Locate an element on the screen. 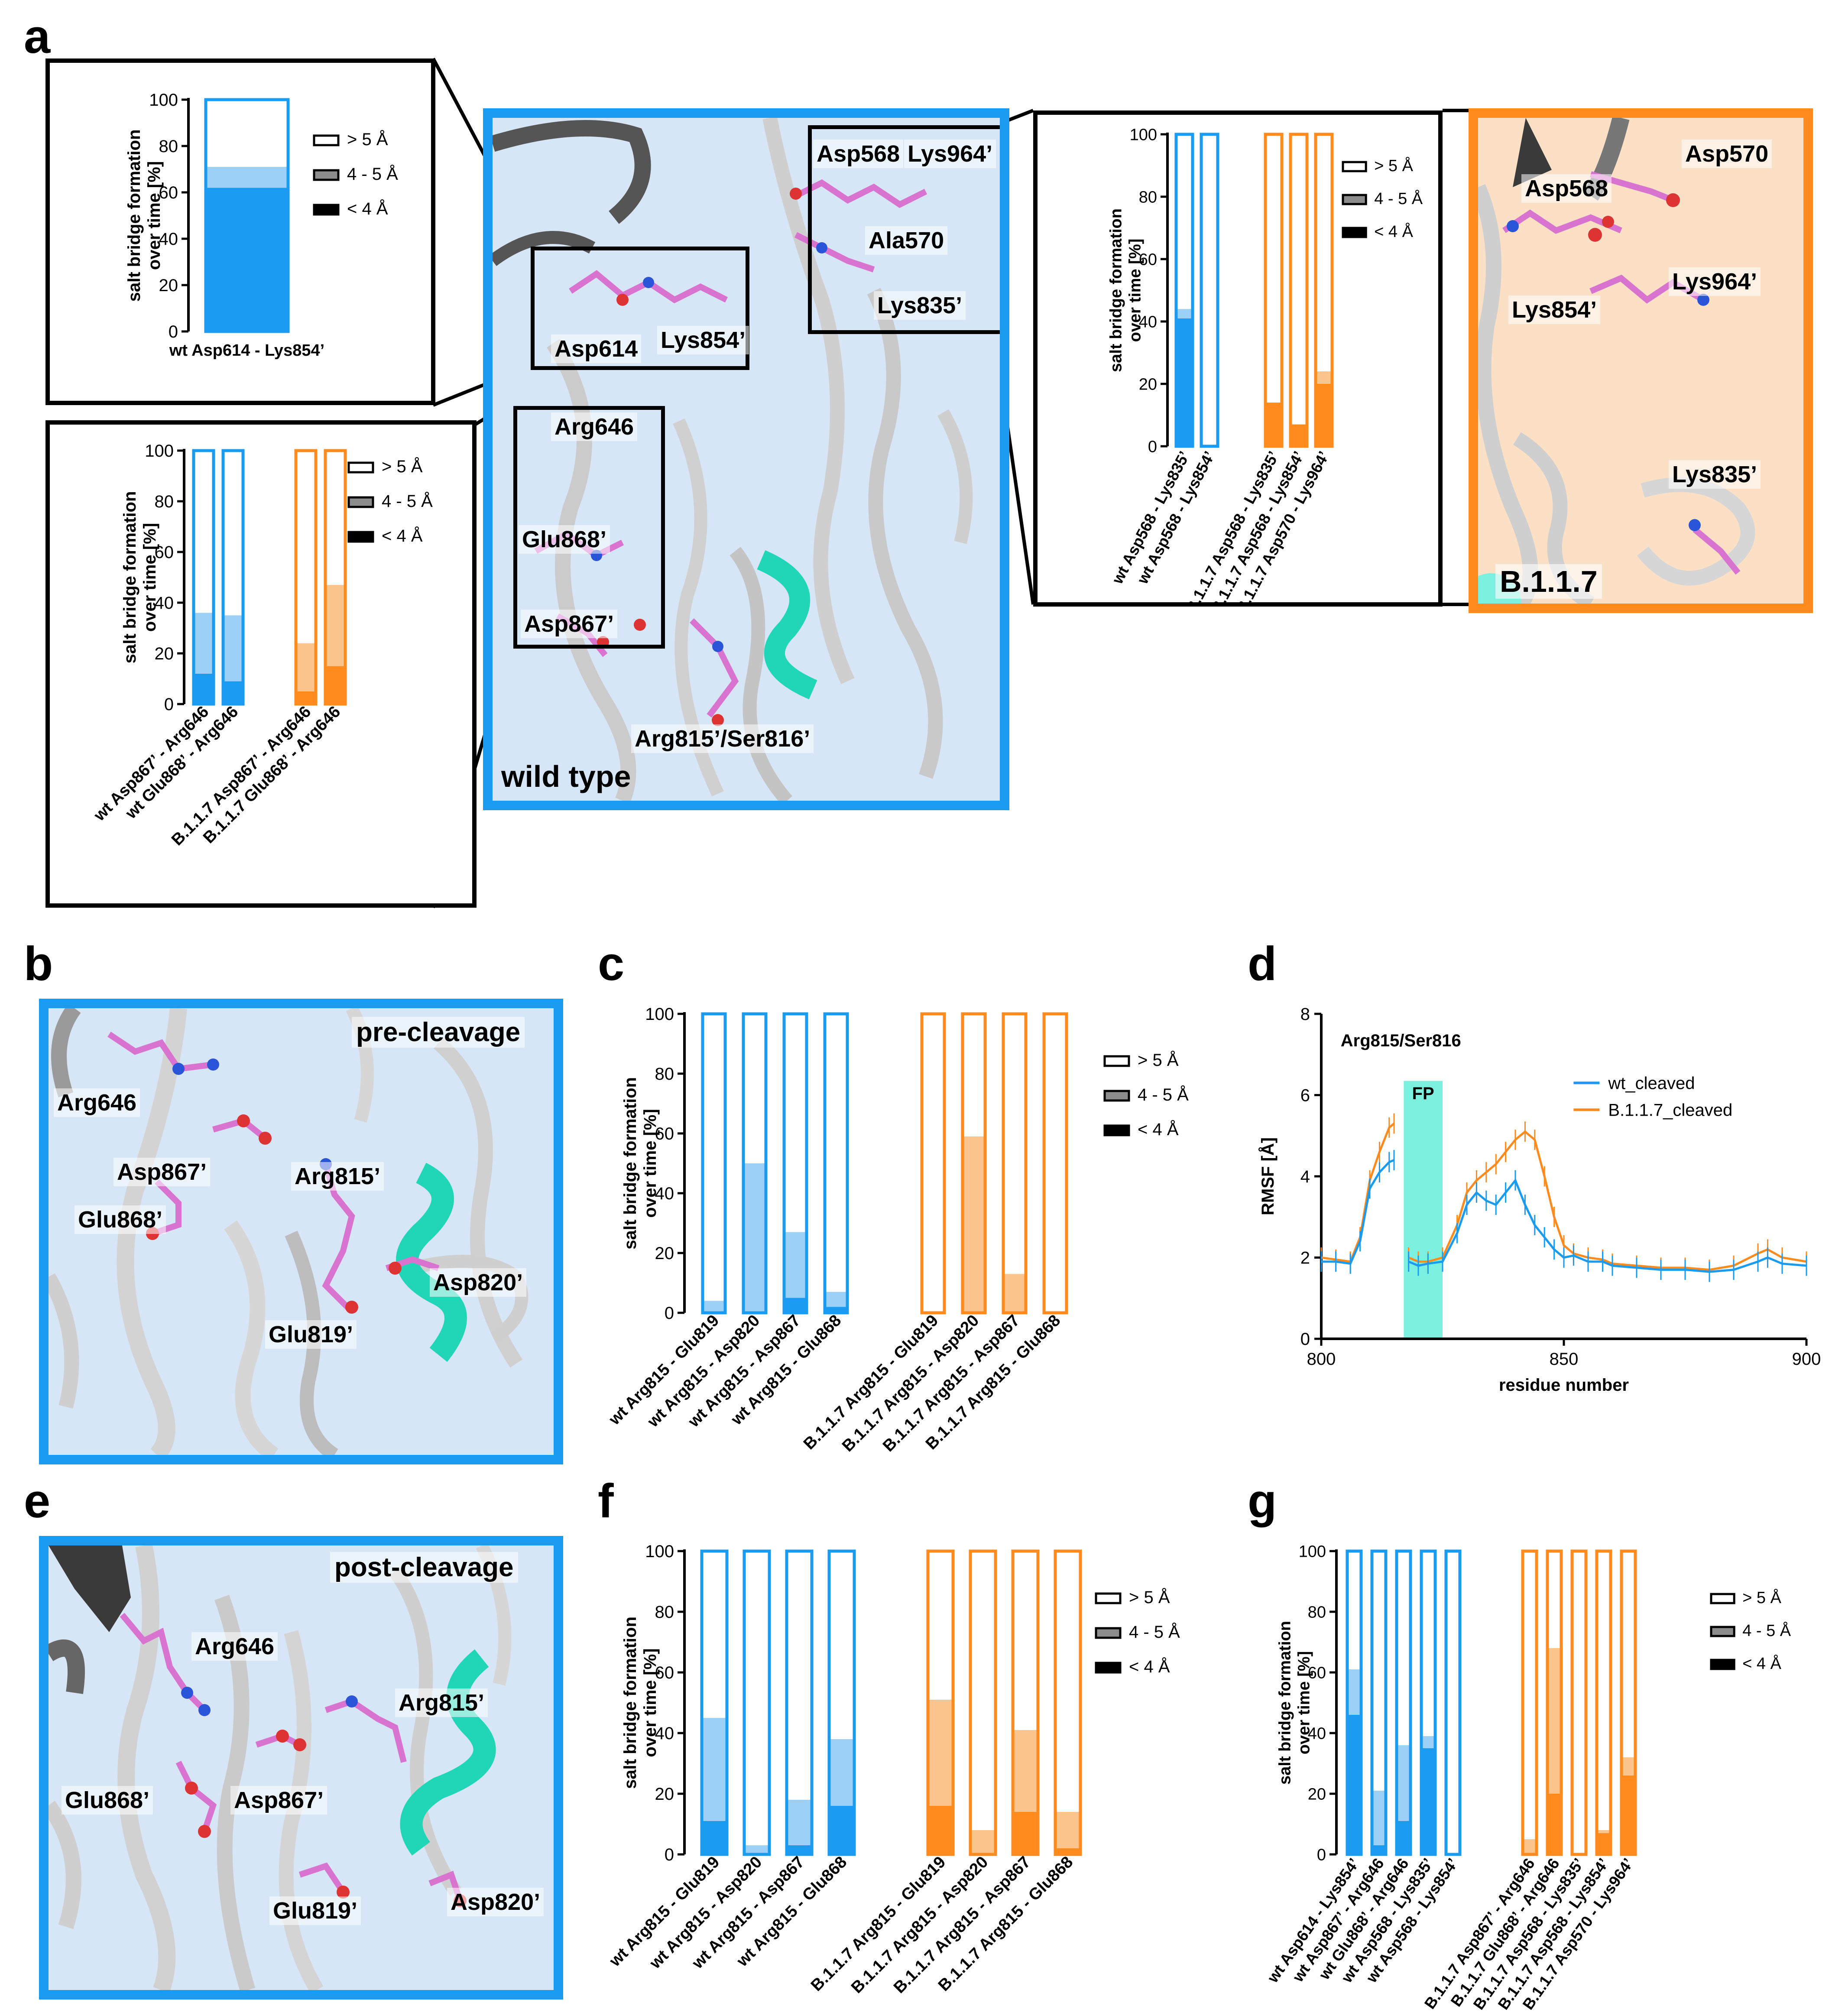 This screenshot has height=2016, width=1832. wildtype-ribbon-drawing is located at coordinates (733, 460).